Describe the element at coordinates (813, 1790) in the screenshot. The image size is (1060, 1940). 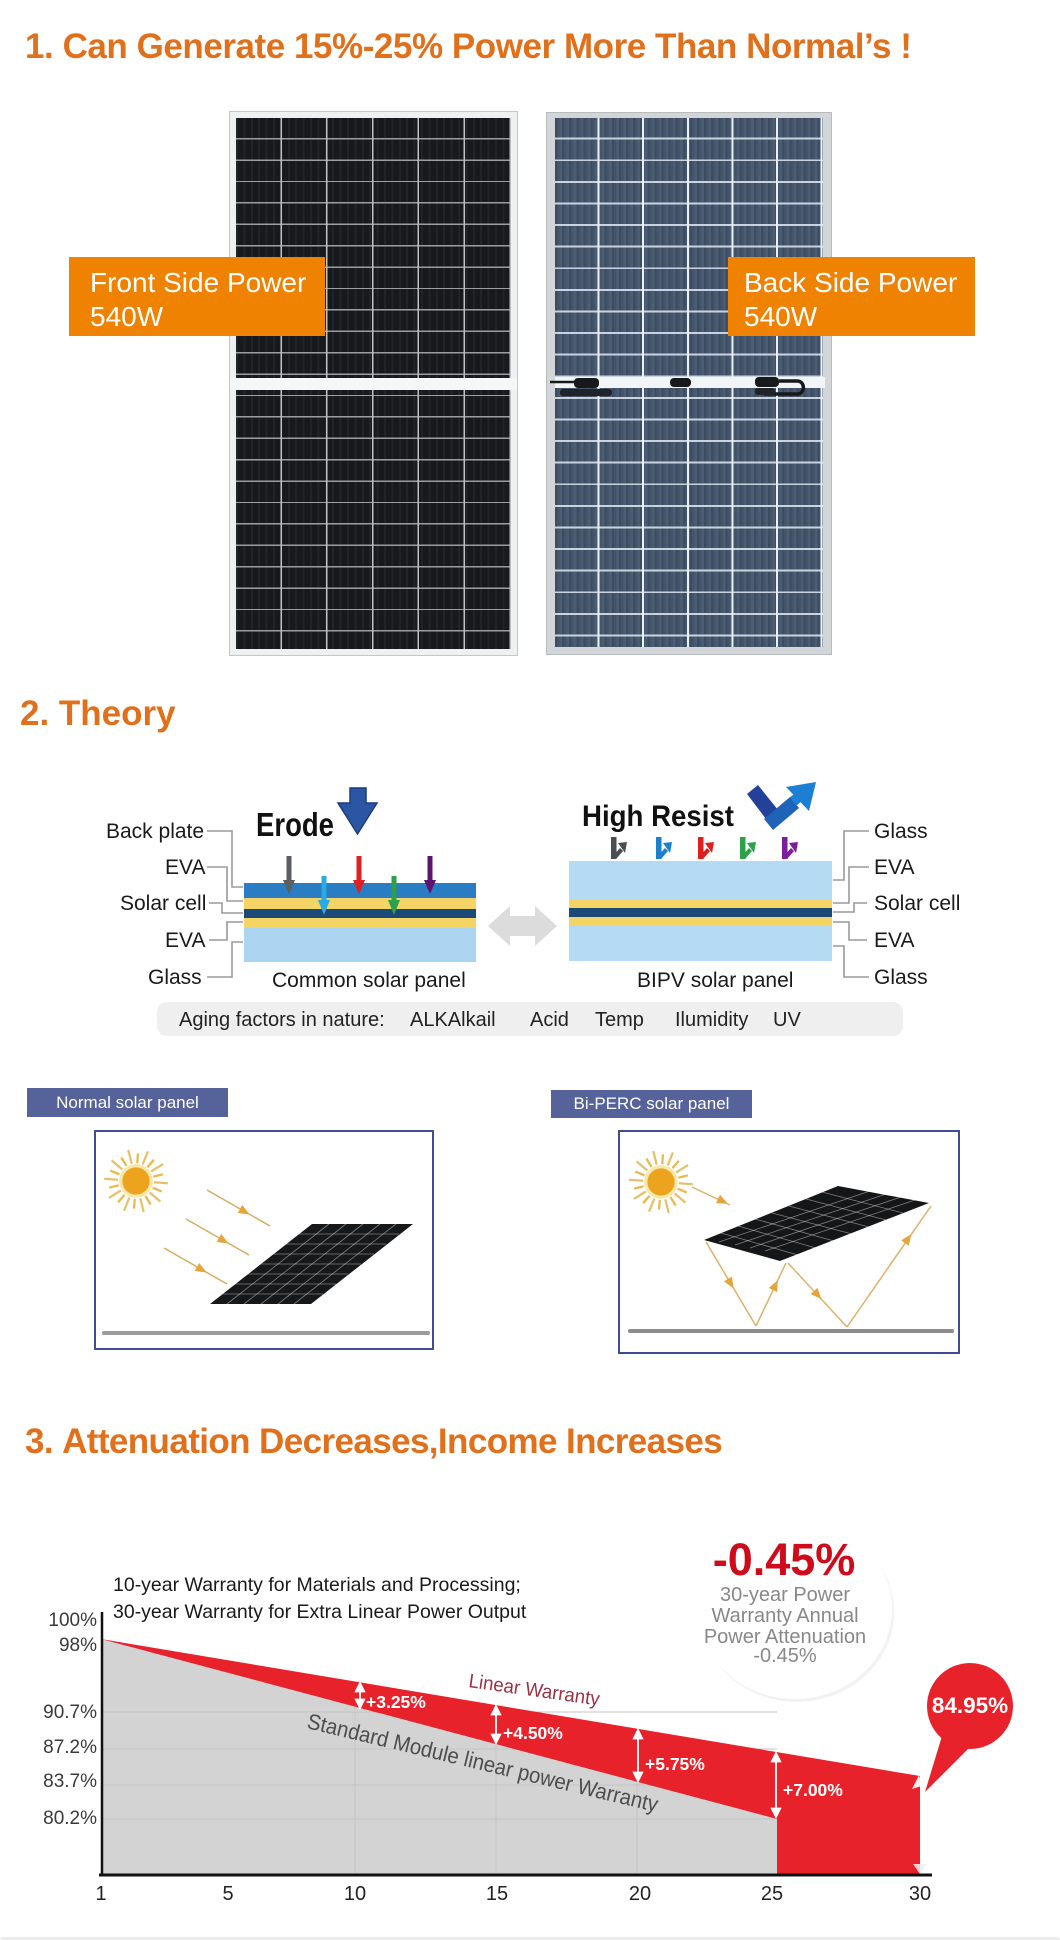
I see `svg-text: +7.00%` at that location.